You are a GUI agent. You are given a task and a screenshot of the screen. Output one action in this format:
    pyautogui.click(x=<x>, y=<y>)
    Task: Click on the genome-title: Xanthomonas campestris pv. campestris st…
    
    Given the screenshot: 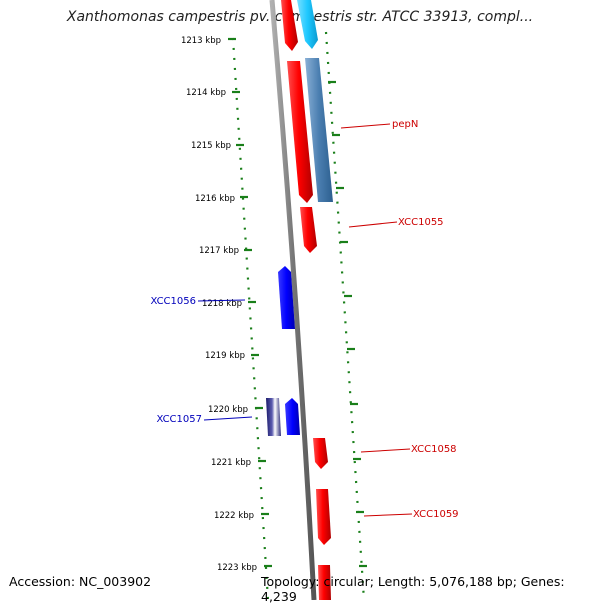 What is the action you would take?
    pyautogui.click(x=300, y=17)
    